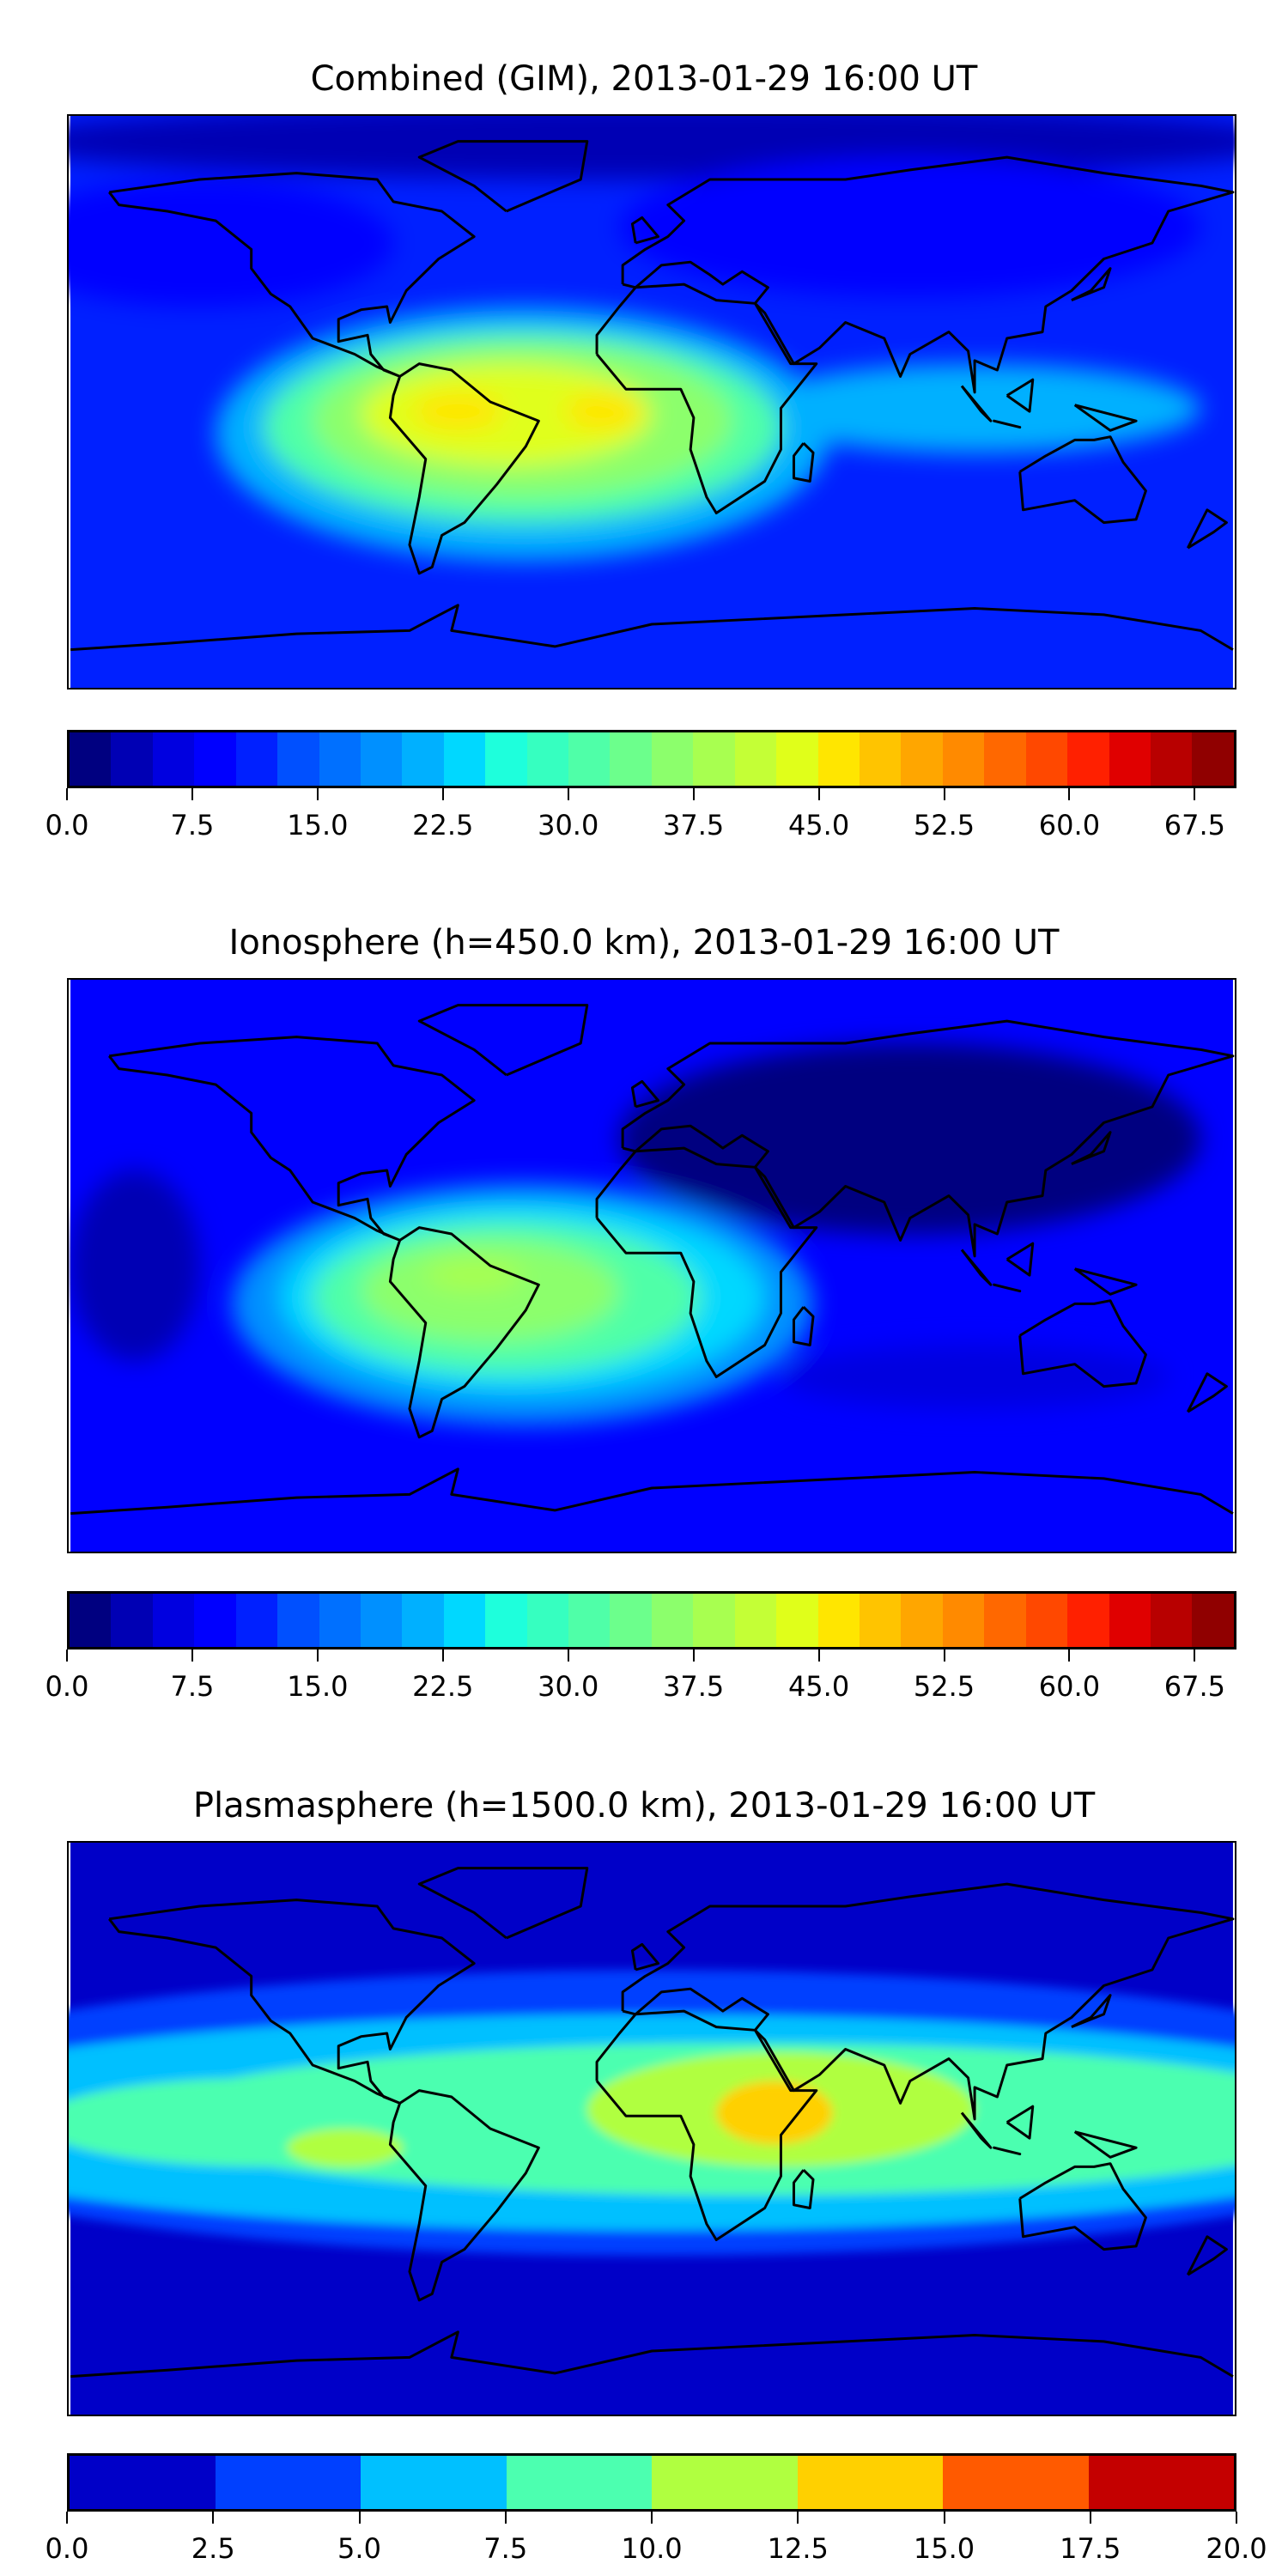 The image size is (1288, 2576). I want to click on colorbar-ticks-combined: 0.0 7.5 15.0 22.5 30.0 37.5 45.0 52.5 60.0 67.5, so click(641, 818).